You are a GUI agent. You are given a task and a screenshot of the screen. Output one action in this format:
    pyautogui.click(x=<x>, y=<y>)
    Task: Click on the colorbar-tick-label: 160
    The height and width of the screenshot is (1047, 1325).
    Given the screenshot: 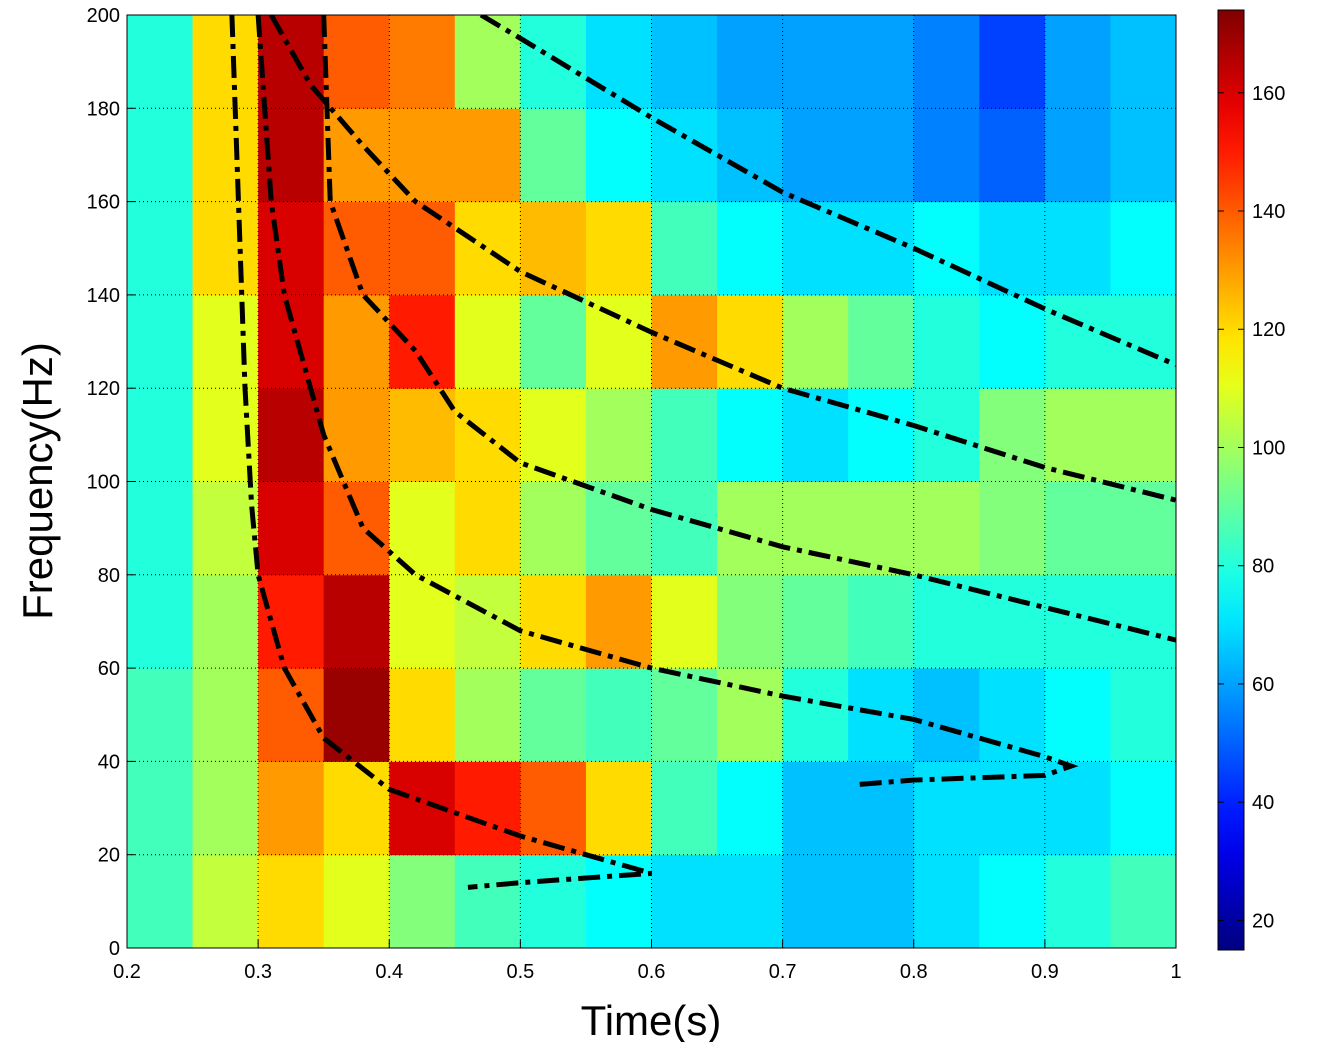 What is the action you would take?
    pyautogui.click(x=1268, y=94)
    